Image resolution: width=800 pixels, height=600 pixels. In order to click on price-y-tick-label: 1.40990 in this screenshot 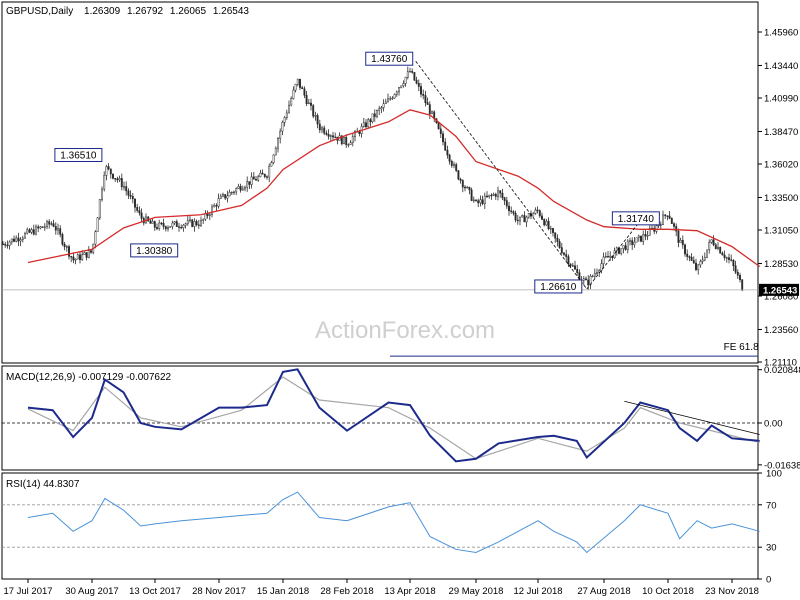, I will do `click(781, 99)`.